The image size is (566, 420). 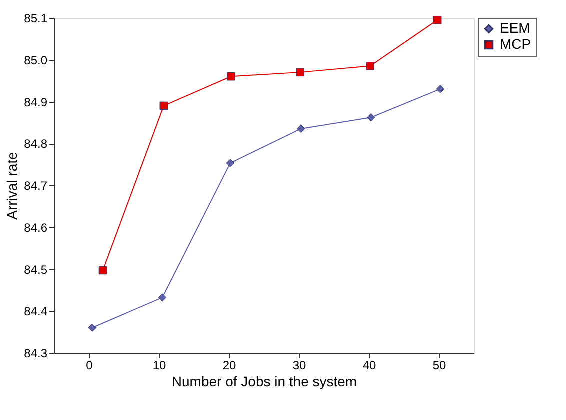 I want to click on y-tick-label: 84.6, so click(x=36, y=227).